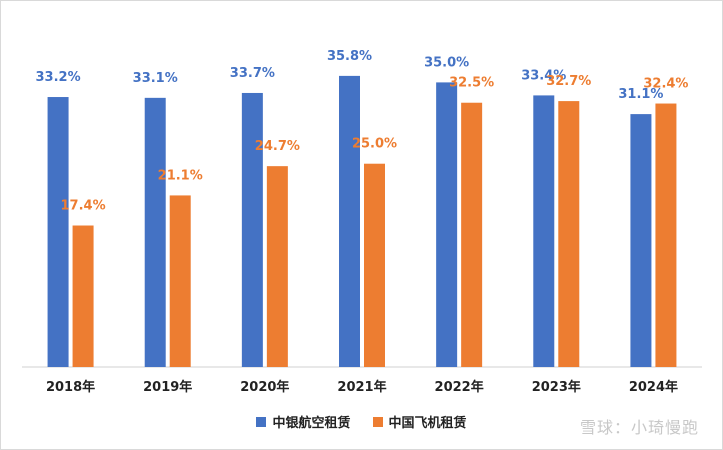  I want to click on legend-item-cala: 中国飞机租赁, so click(419, 421).